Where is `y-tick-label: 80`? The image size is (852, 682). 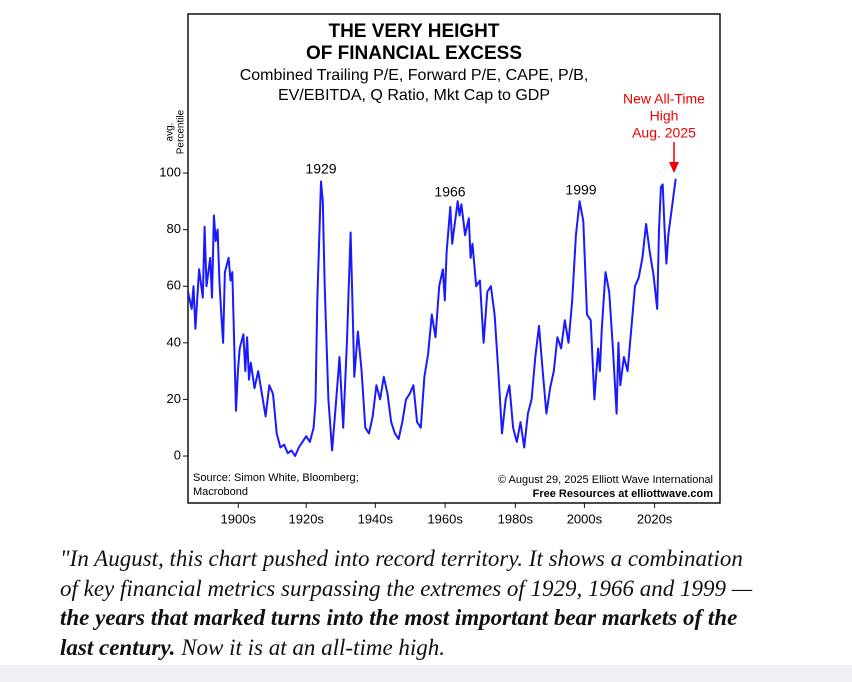
y-tick-label: 80 is located at coordinates (174, 228).